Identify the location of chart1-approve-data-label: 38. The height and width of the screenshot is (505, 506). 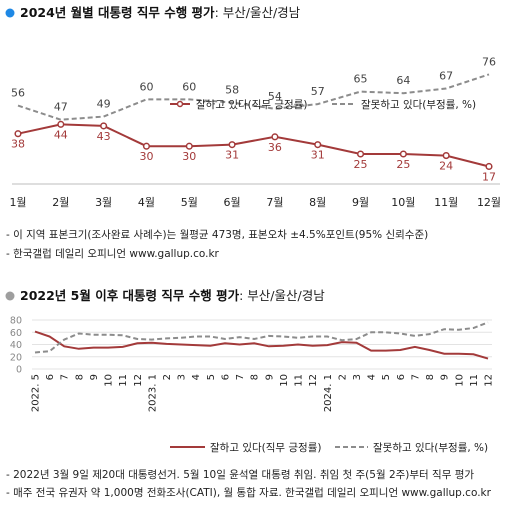
(18, 144).